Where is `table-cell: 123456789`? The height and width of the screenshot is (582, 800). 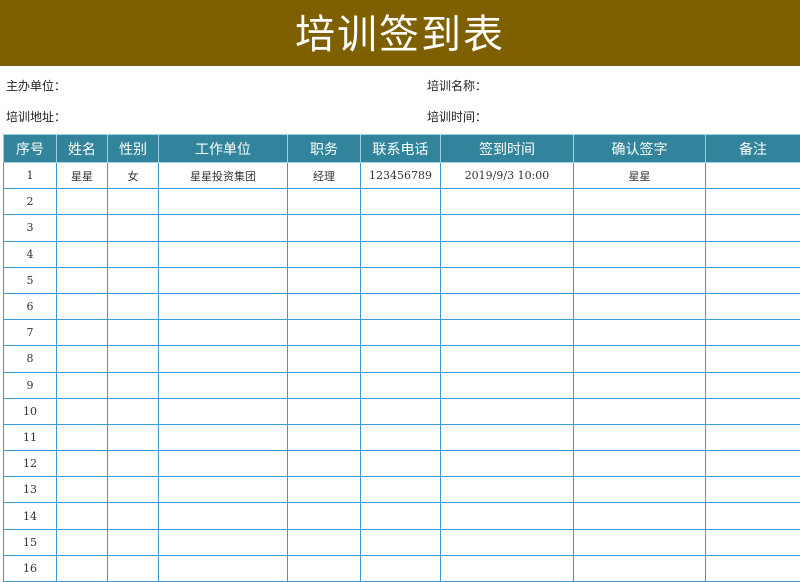
table-cell: 123456789 is located at coordinates (400, 175).